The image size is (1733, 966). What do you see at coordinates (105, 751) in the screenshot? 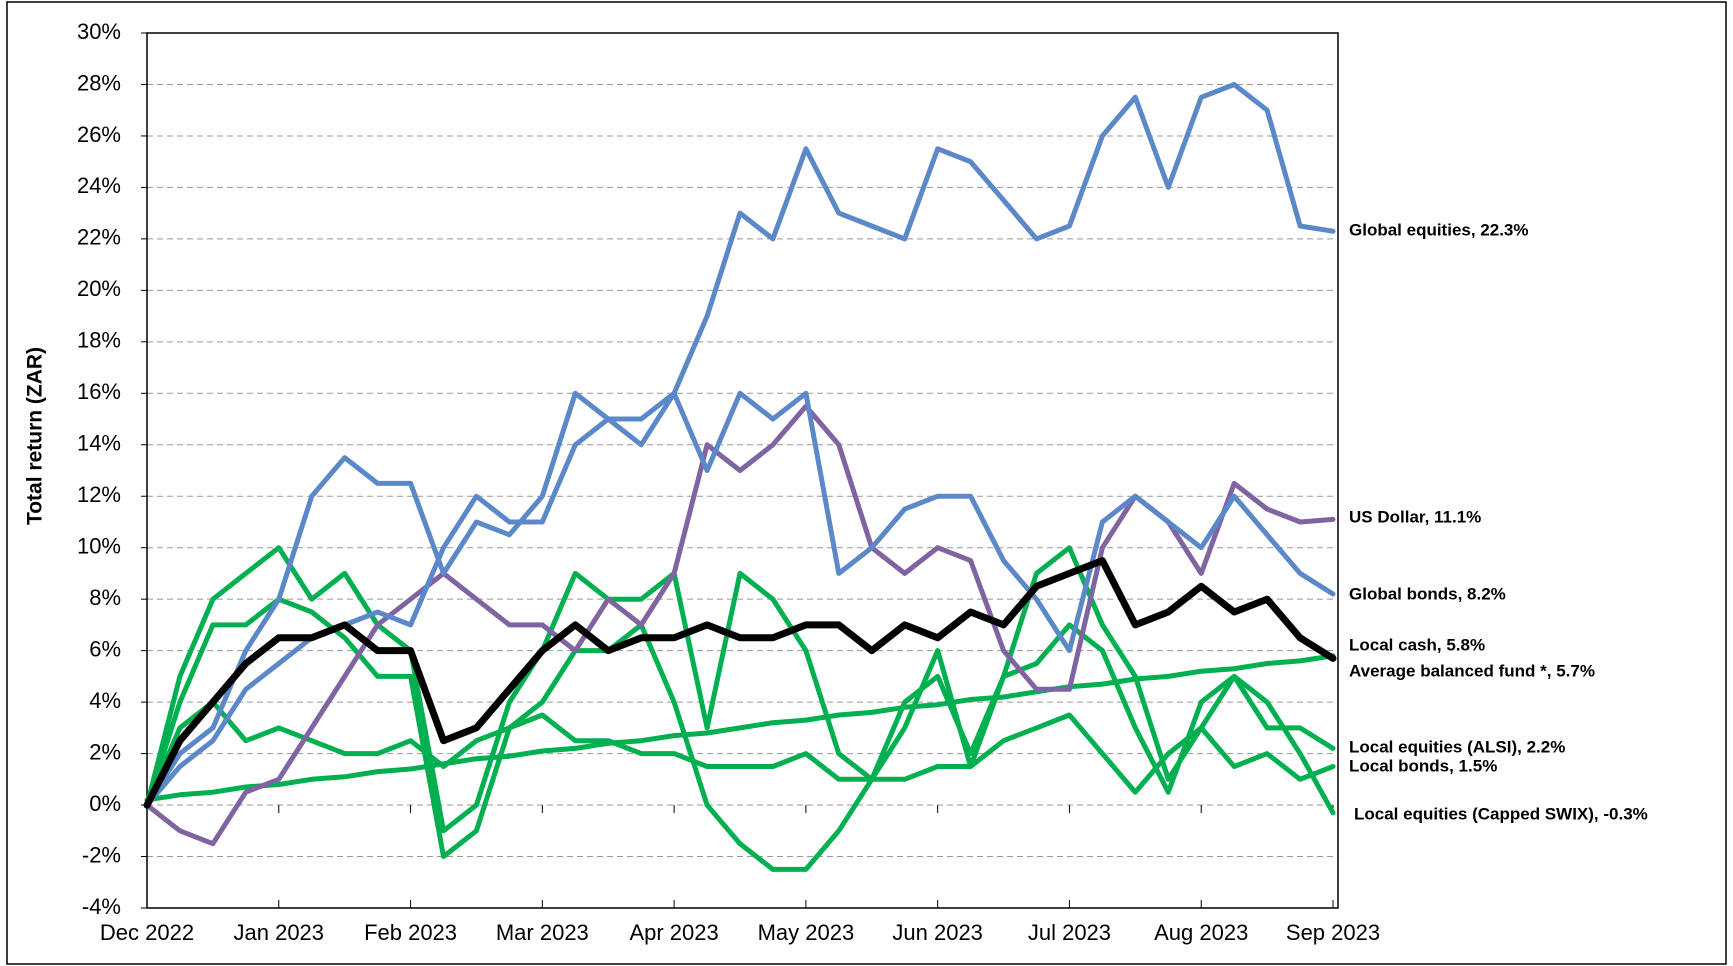
I see `y-tick-label: 2%` at bounding box center [105, 751].